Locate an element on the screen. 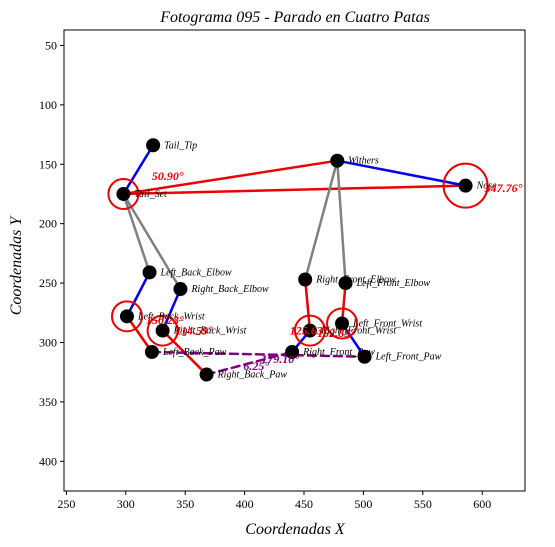  skeleton-line-tail-set-to-nose is located at coordinates (294, 190).